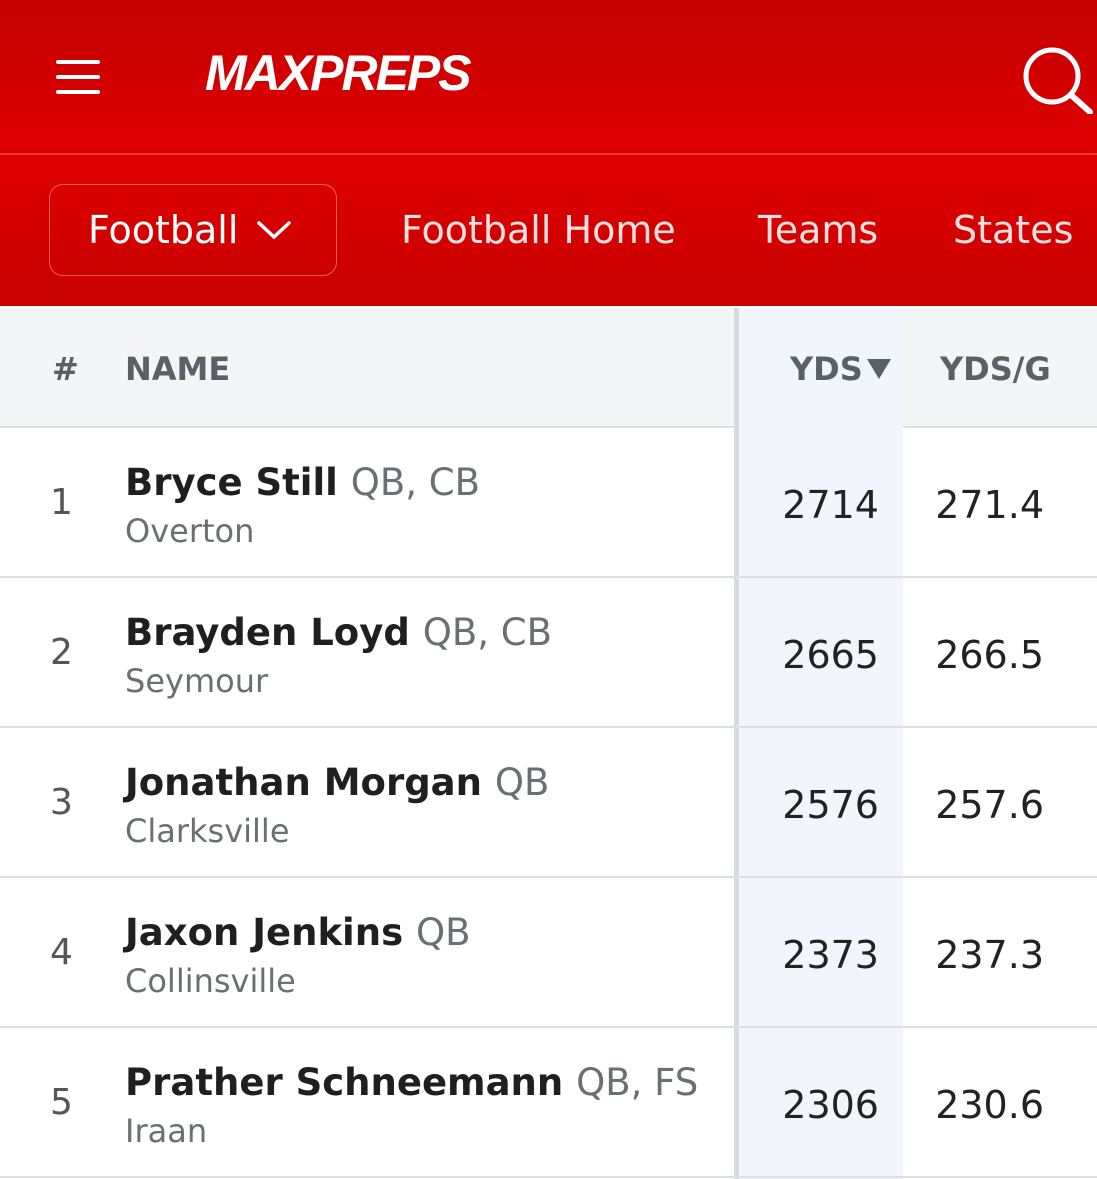 The height and width of the screenshot is (1179, 1097). I want to click on yds-per-game: 271.4, so click(989, 505).